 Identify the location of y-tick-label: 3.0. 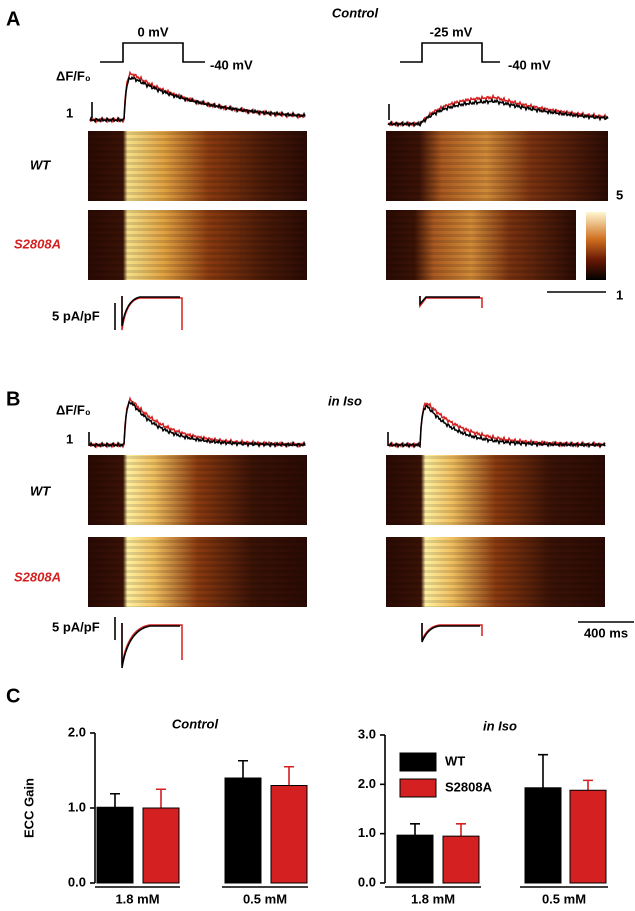
(367, 733).